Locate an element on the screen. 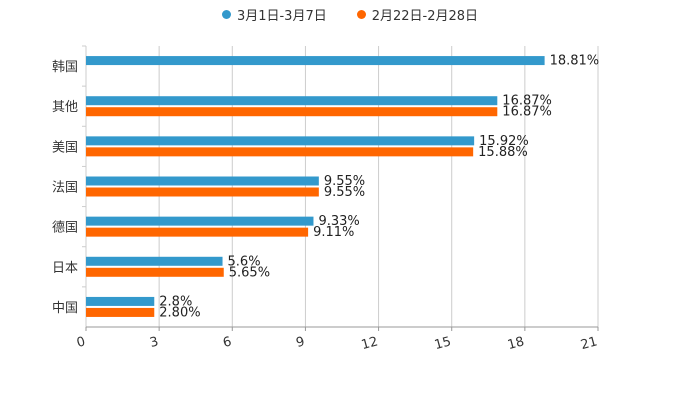 Image resolution: width=700 pixels, height=400 pixels. legend-item-series-2: 2月22日-2月28日 is located at coordinates (417, 14).